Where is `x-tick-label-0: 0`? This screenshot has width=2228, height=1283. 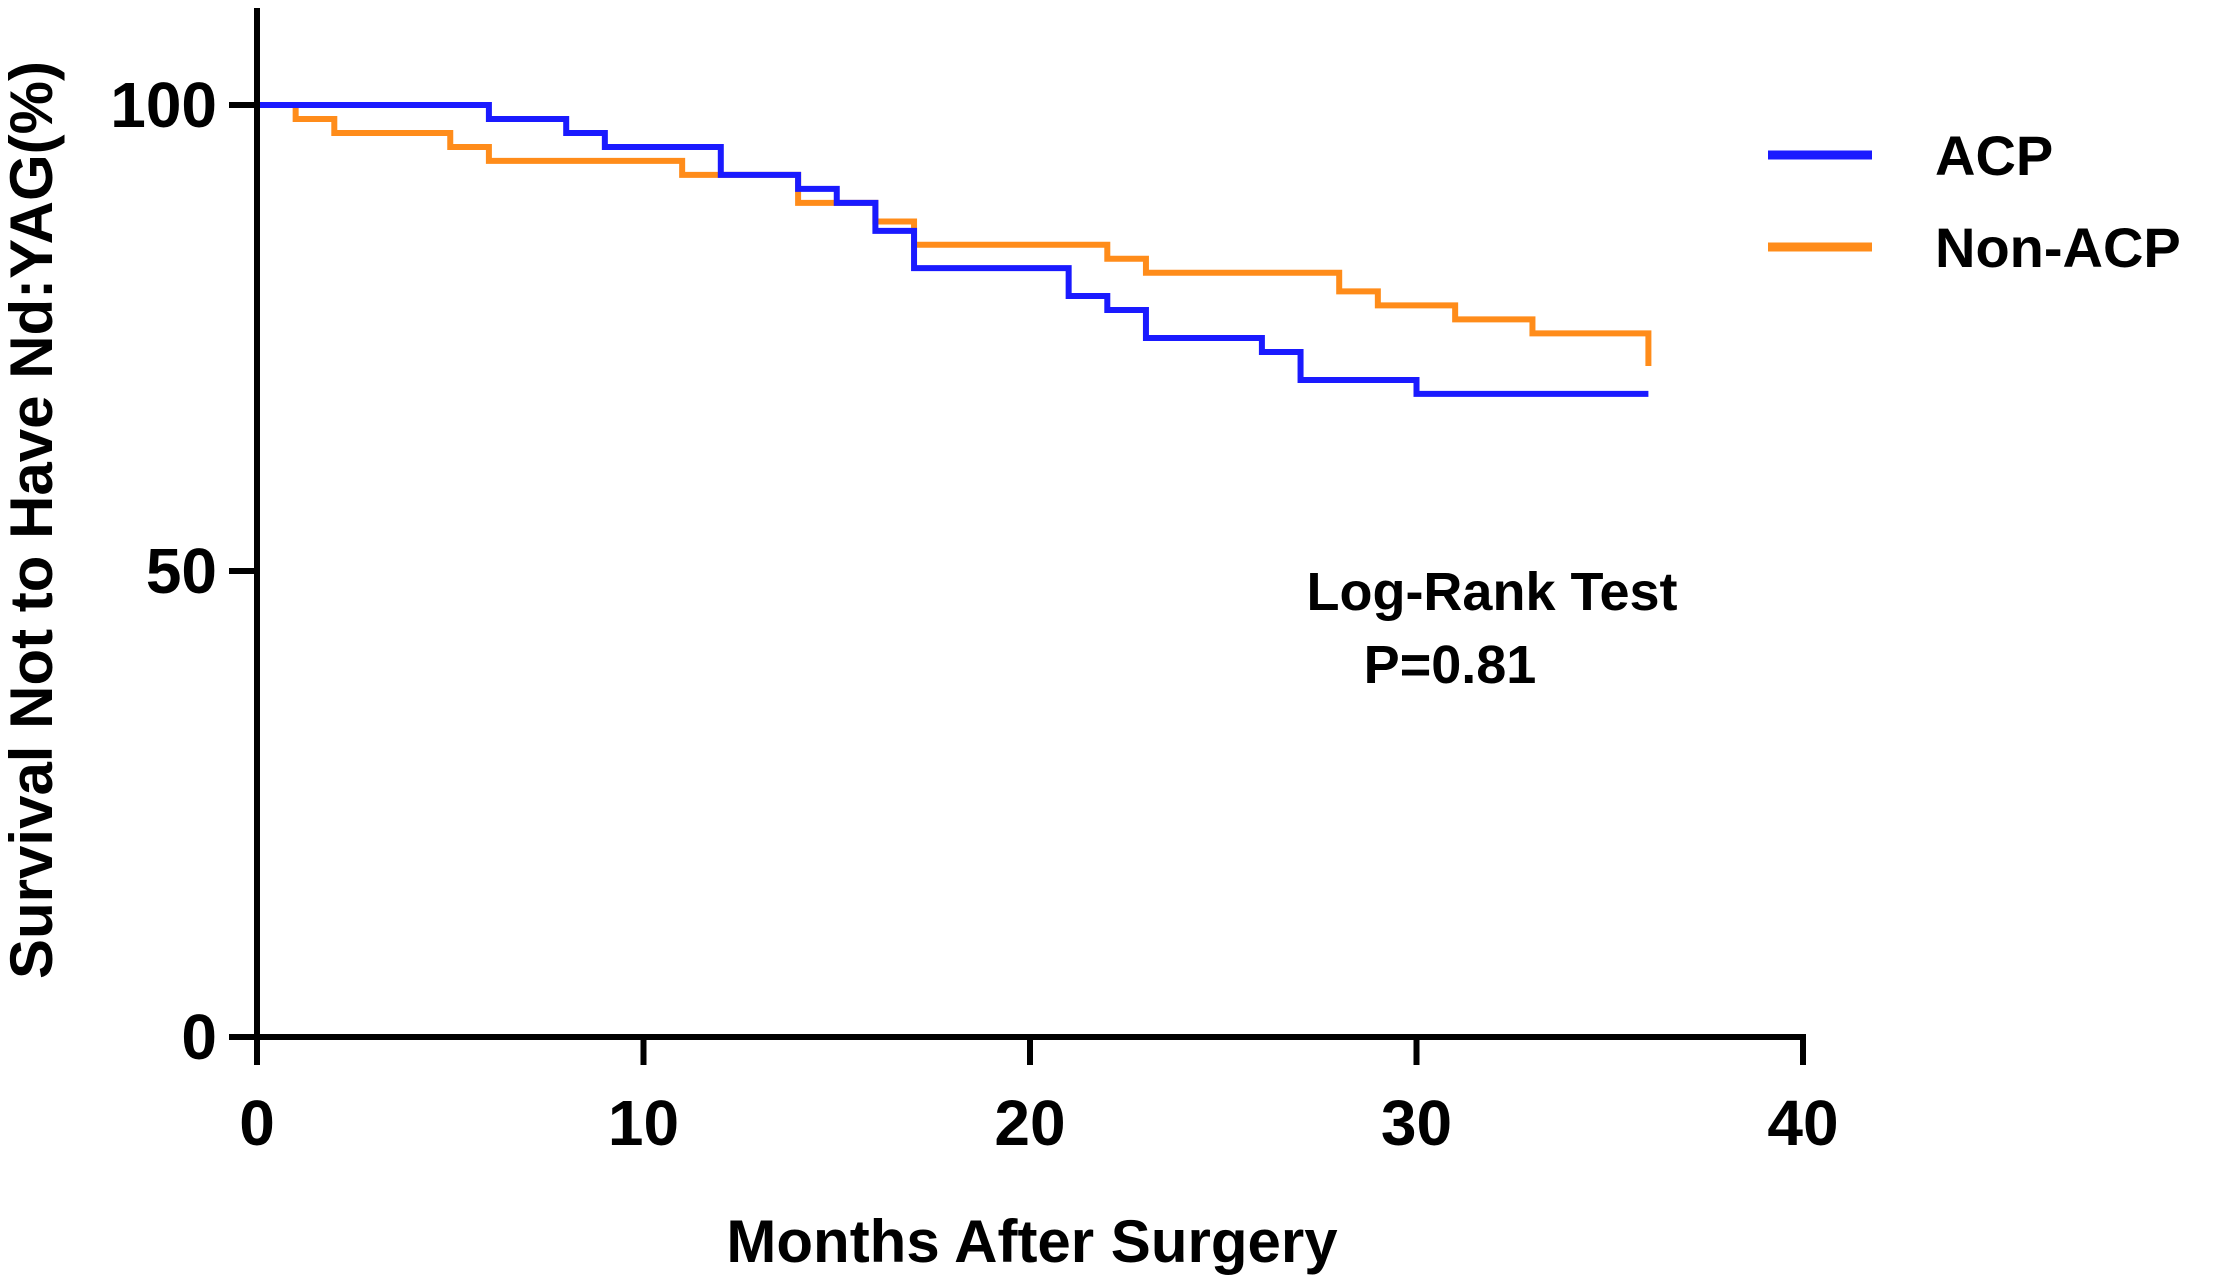
x-tick-label-0: 0 is located at coordinates (257, 1123).